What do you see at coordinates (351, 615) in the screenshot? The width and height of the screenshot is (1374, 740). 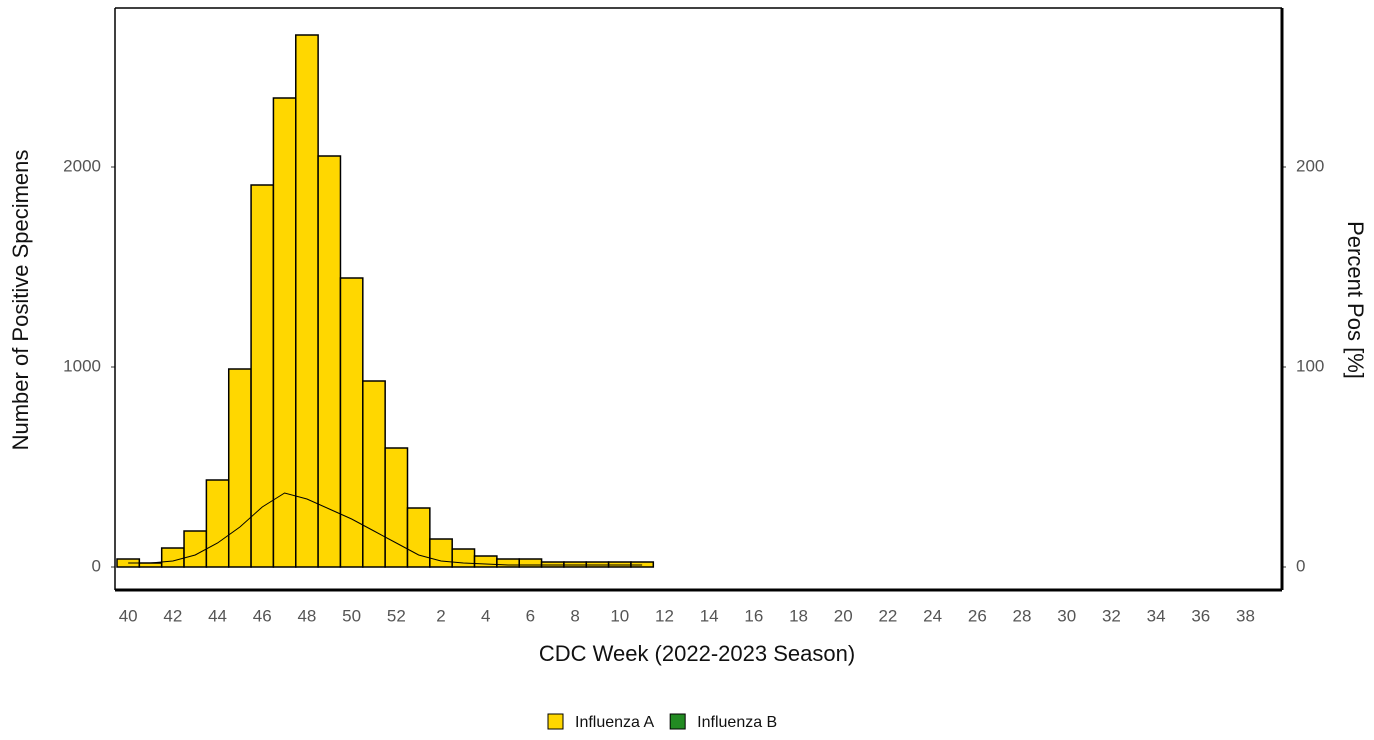 I see `x-tick-label: 50` at bounding box center [351, 615].